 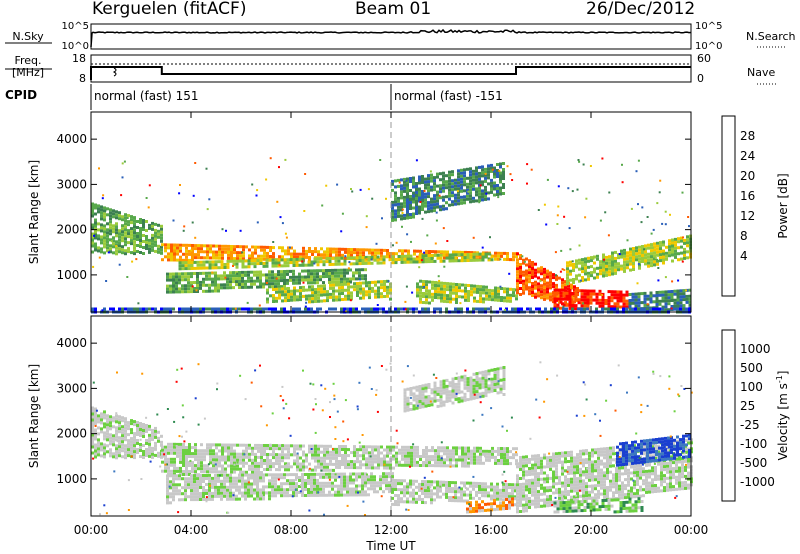 I want to click on velocity-colorbar-tick-3: 25, so click(x=747, y=406).